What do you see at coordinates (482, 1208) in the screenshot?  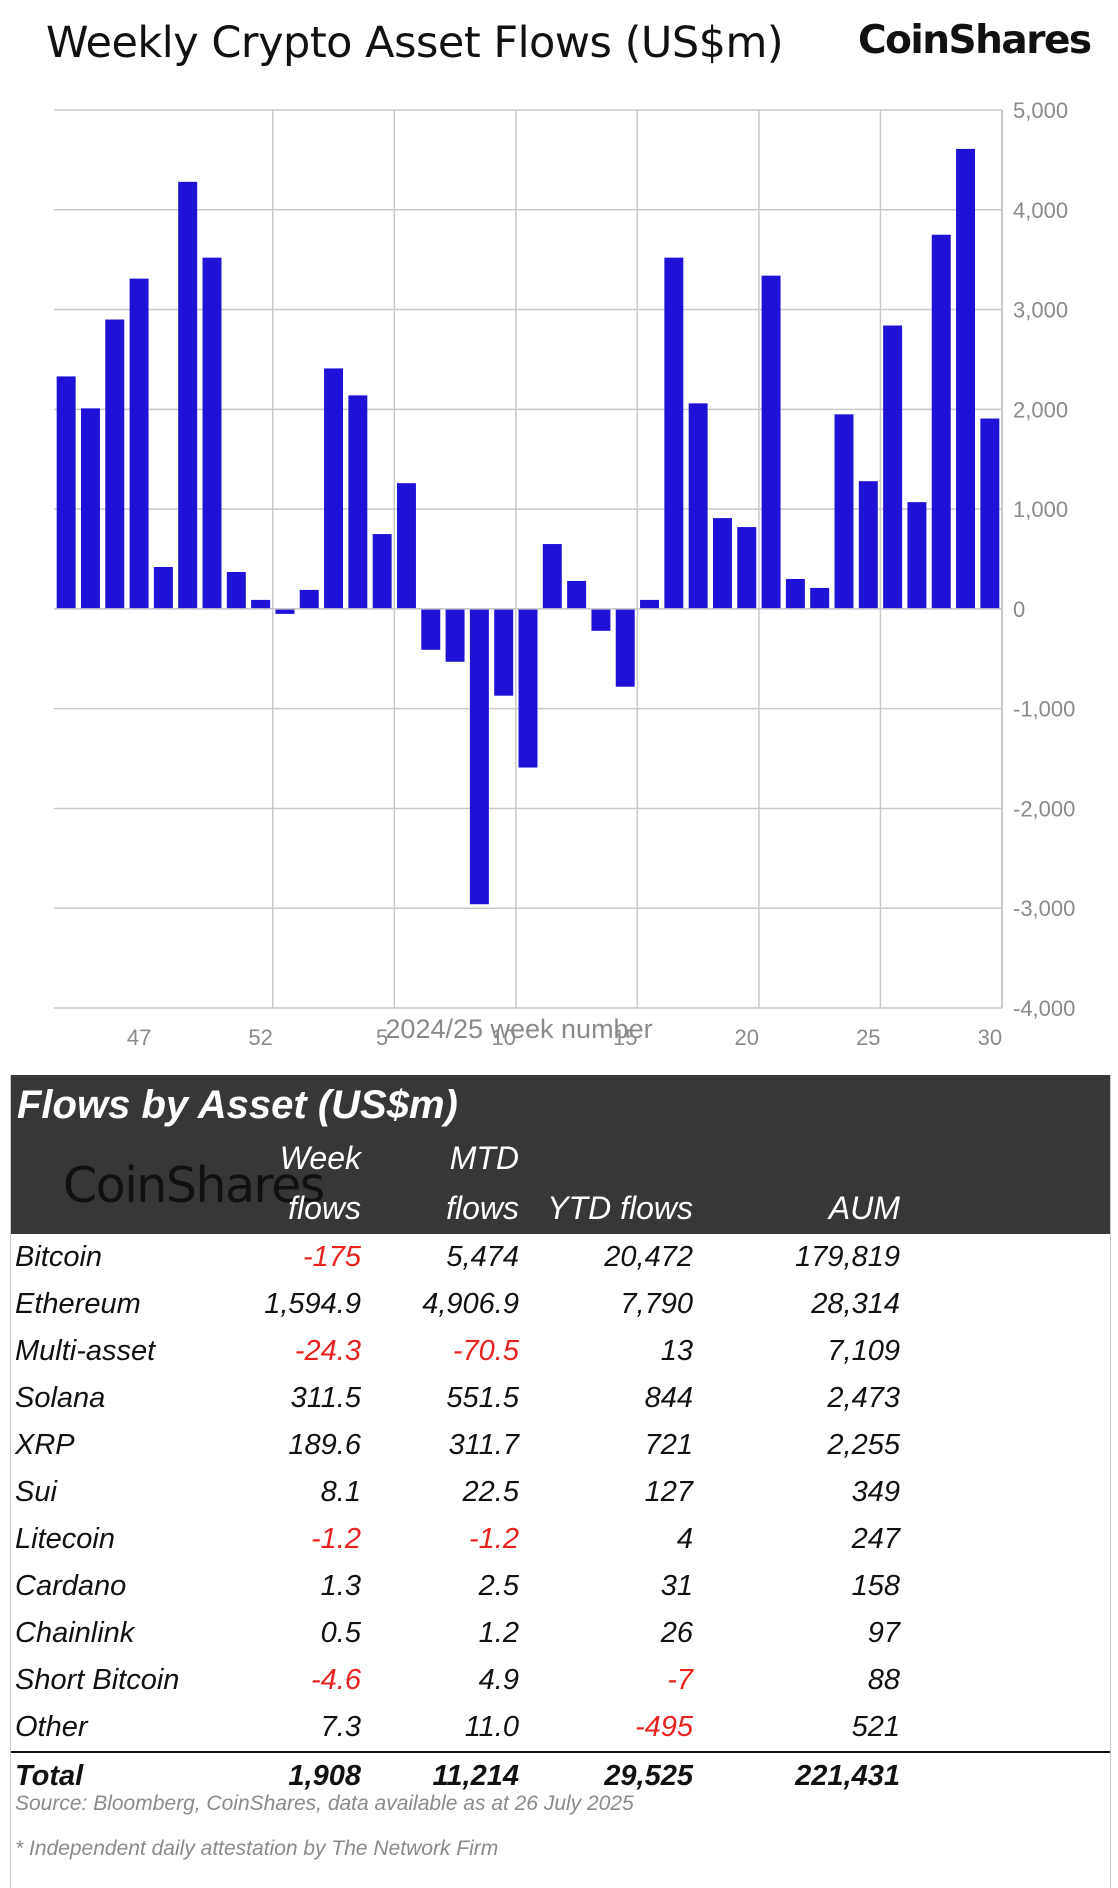 I see `header-mtd-bottom: flows` at bounding box center [482, 1208].